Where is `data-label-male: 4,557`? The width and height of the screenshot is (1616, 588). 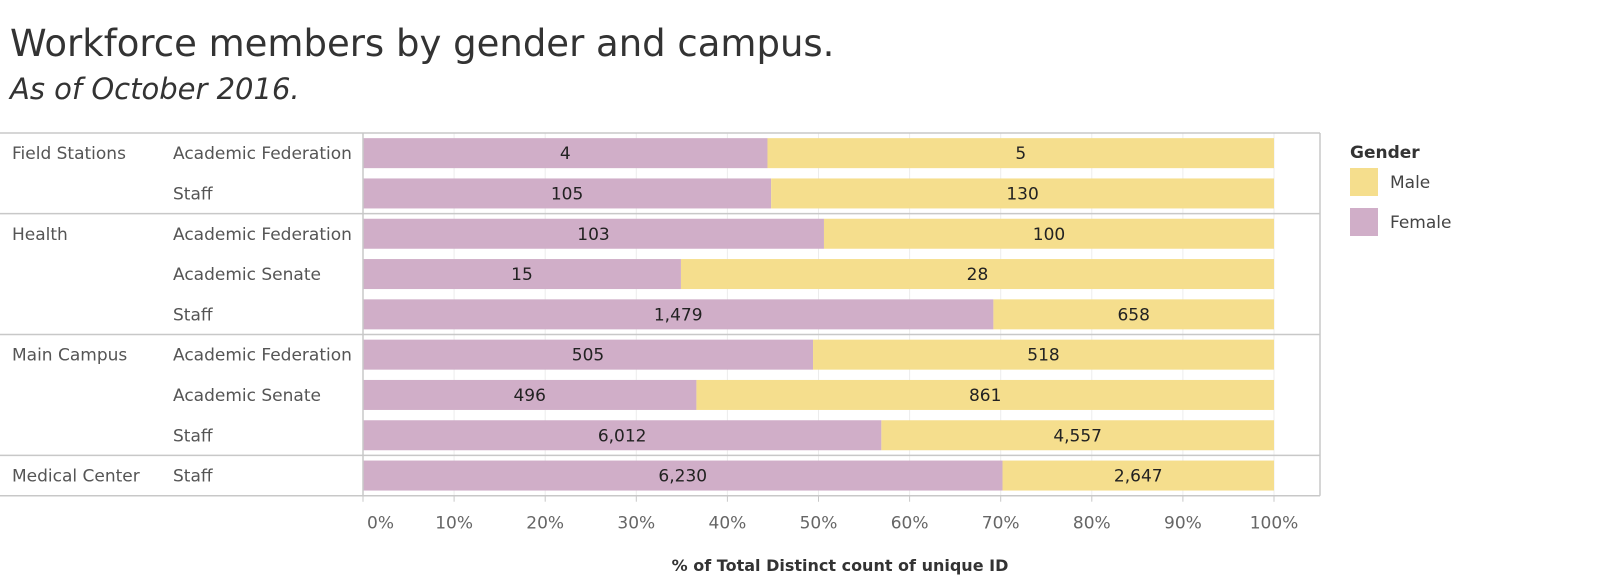
data-label-male: 4,557 is located at coordinates (1077, 436).